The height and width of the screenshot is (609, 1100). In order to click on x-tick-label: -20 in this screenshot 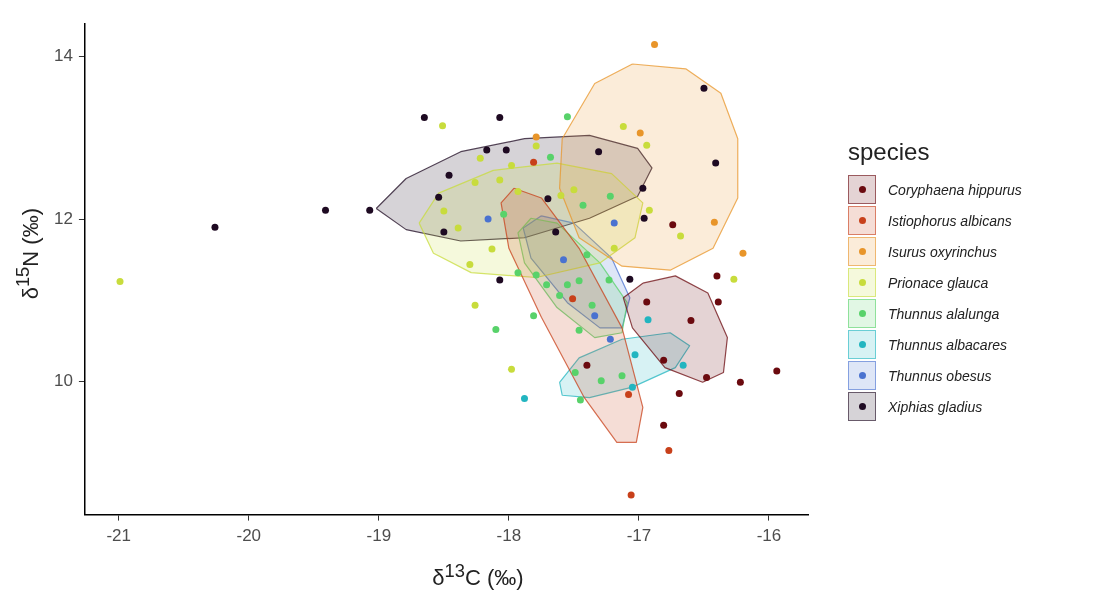, I will do `click(249, 536)`.